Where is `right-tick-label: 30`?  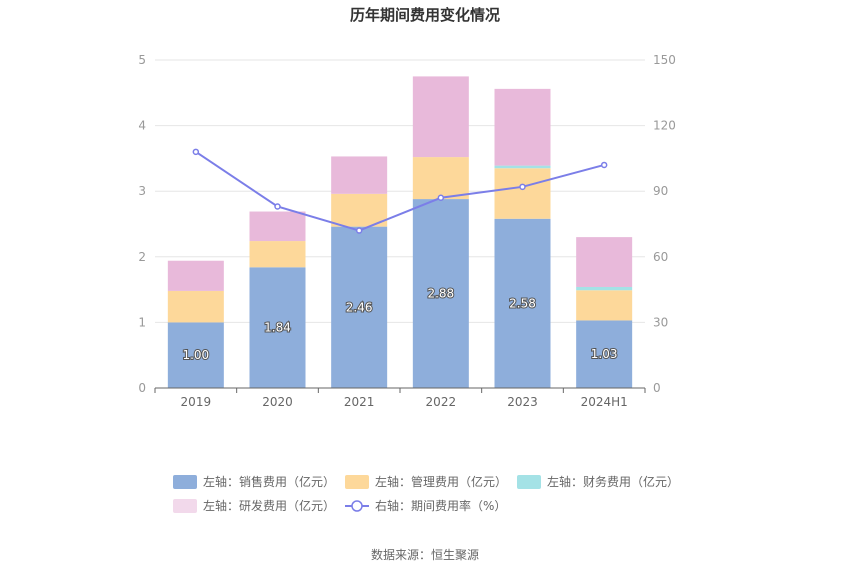
right-tick-label: 30 is located at coordinates (660, 322).